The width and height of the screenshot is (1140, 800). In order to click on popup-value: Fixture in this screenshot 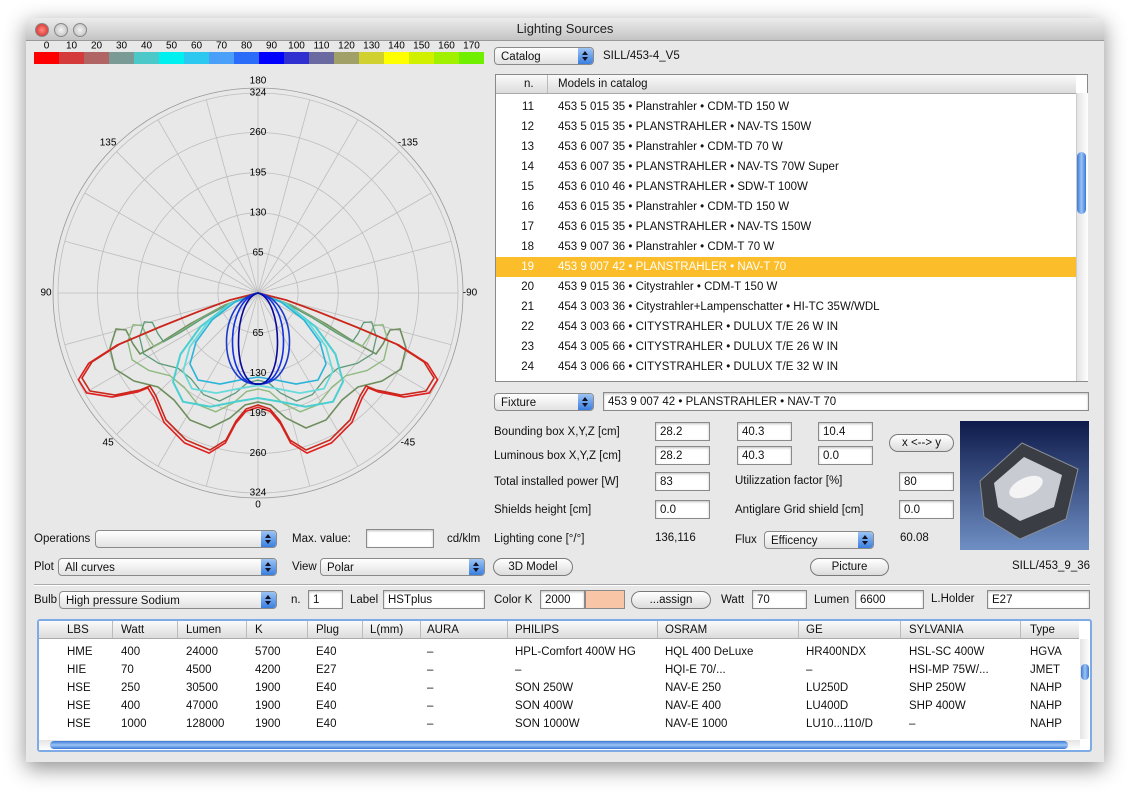, I will do `click(519, 403)`.